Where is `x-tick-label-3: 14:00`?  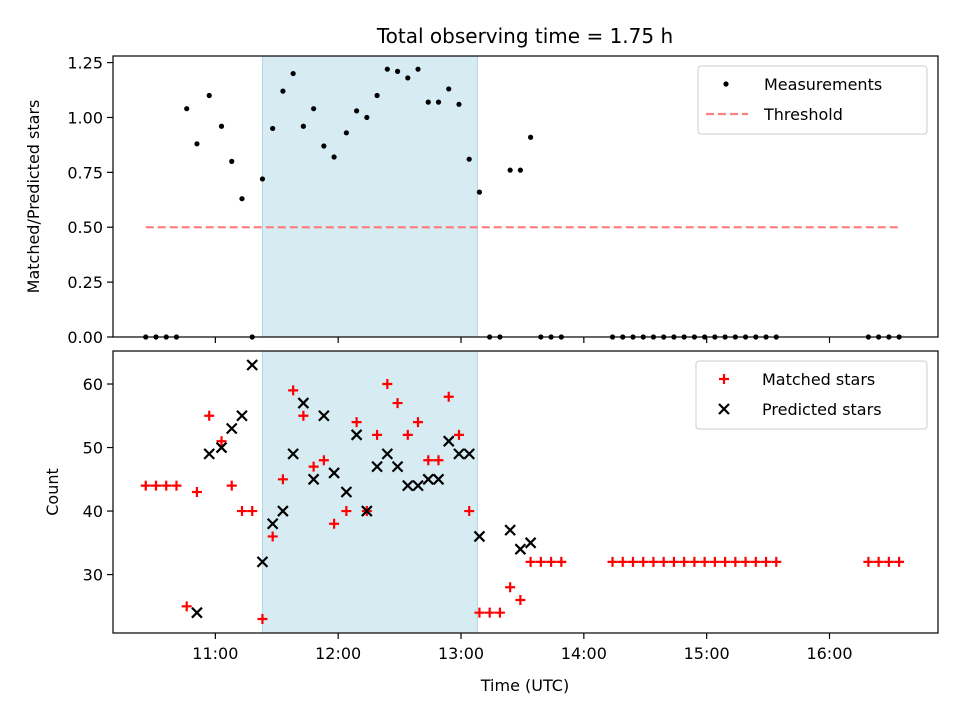
x-tick-label-3: 14:00 is located at coordinates (584, 653).